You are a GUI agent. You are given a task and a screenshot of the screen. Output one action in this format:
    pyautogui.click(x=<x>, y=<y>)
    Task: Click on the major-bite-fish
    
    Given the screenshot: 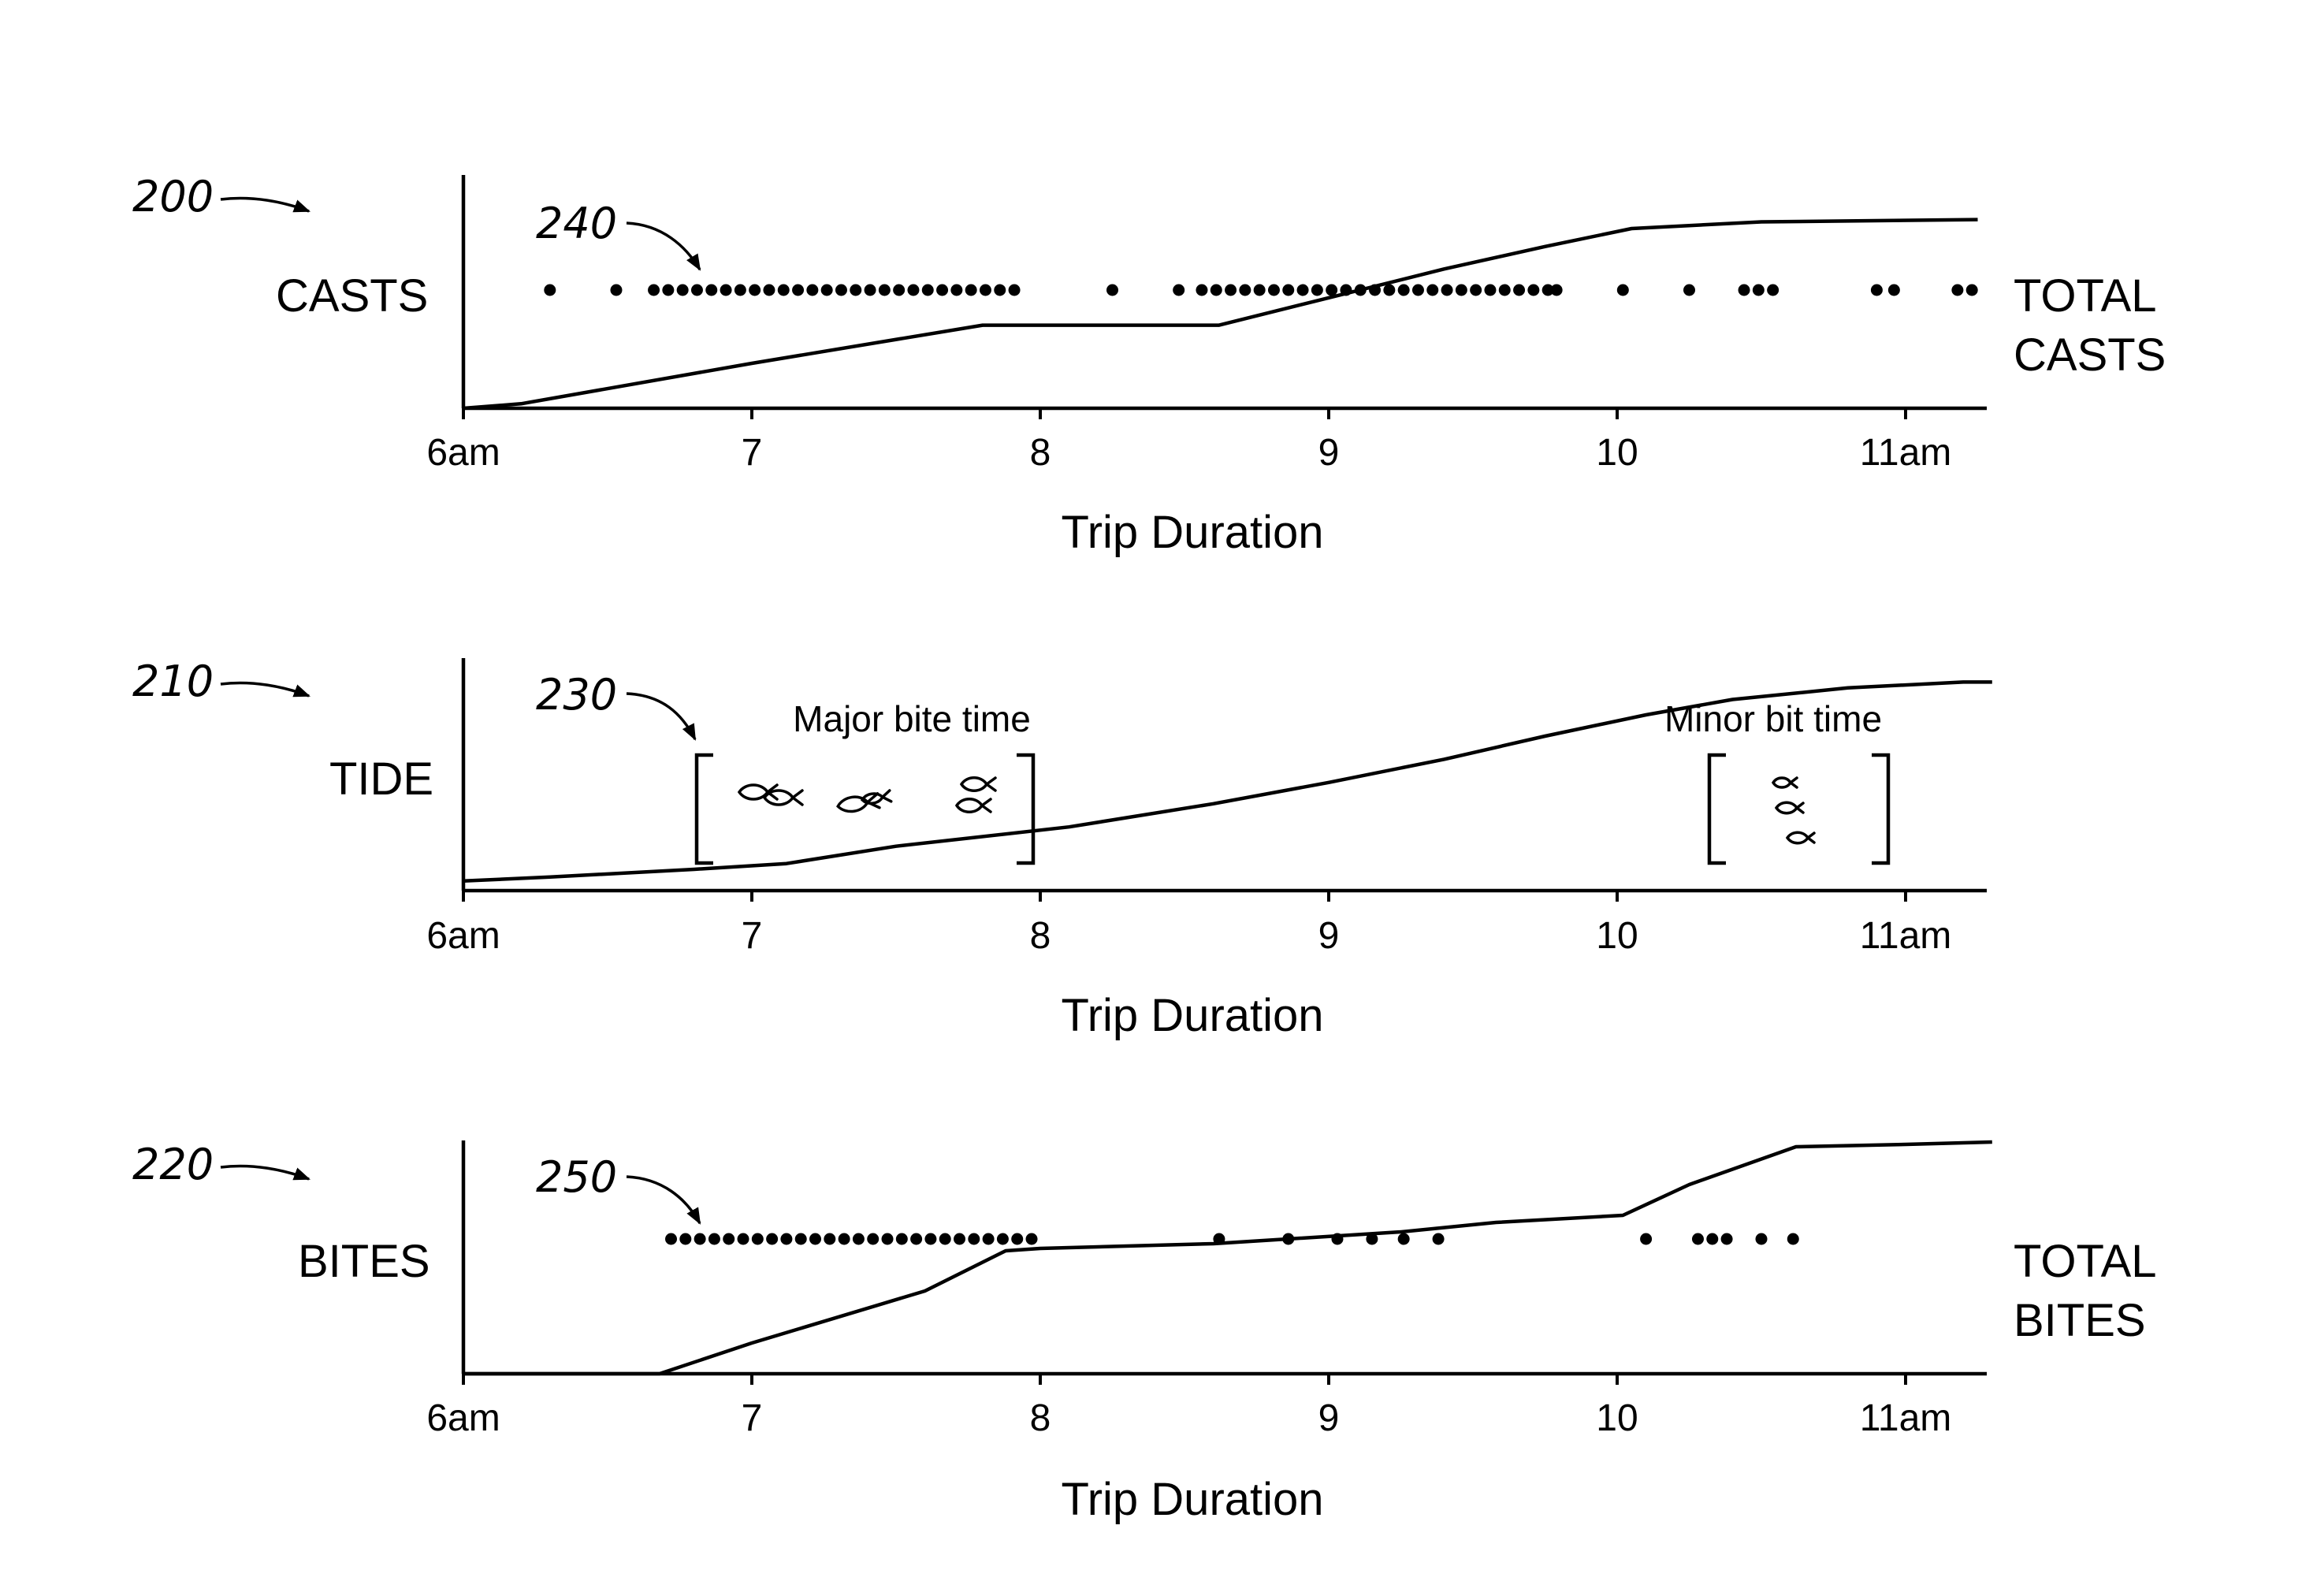 What is the action you would take?
    pyautogui.click(x=867, y=795)
    